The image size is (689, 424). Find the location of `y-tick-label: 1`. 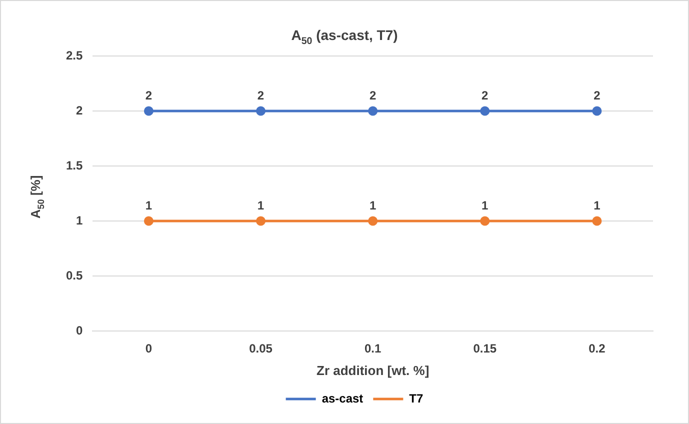

y-tick-label: 1 is located at coordinates (79, 220).